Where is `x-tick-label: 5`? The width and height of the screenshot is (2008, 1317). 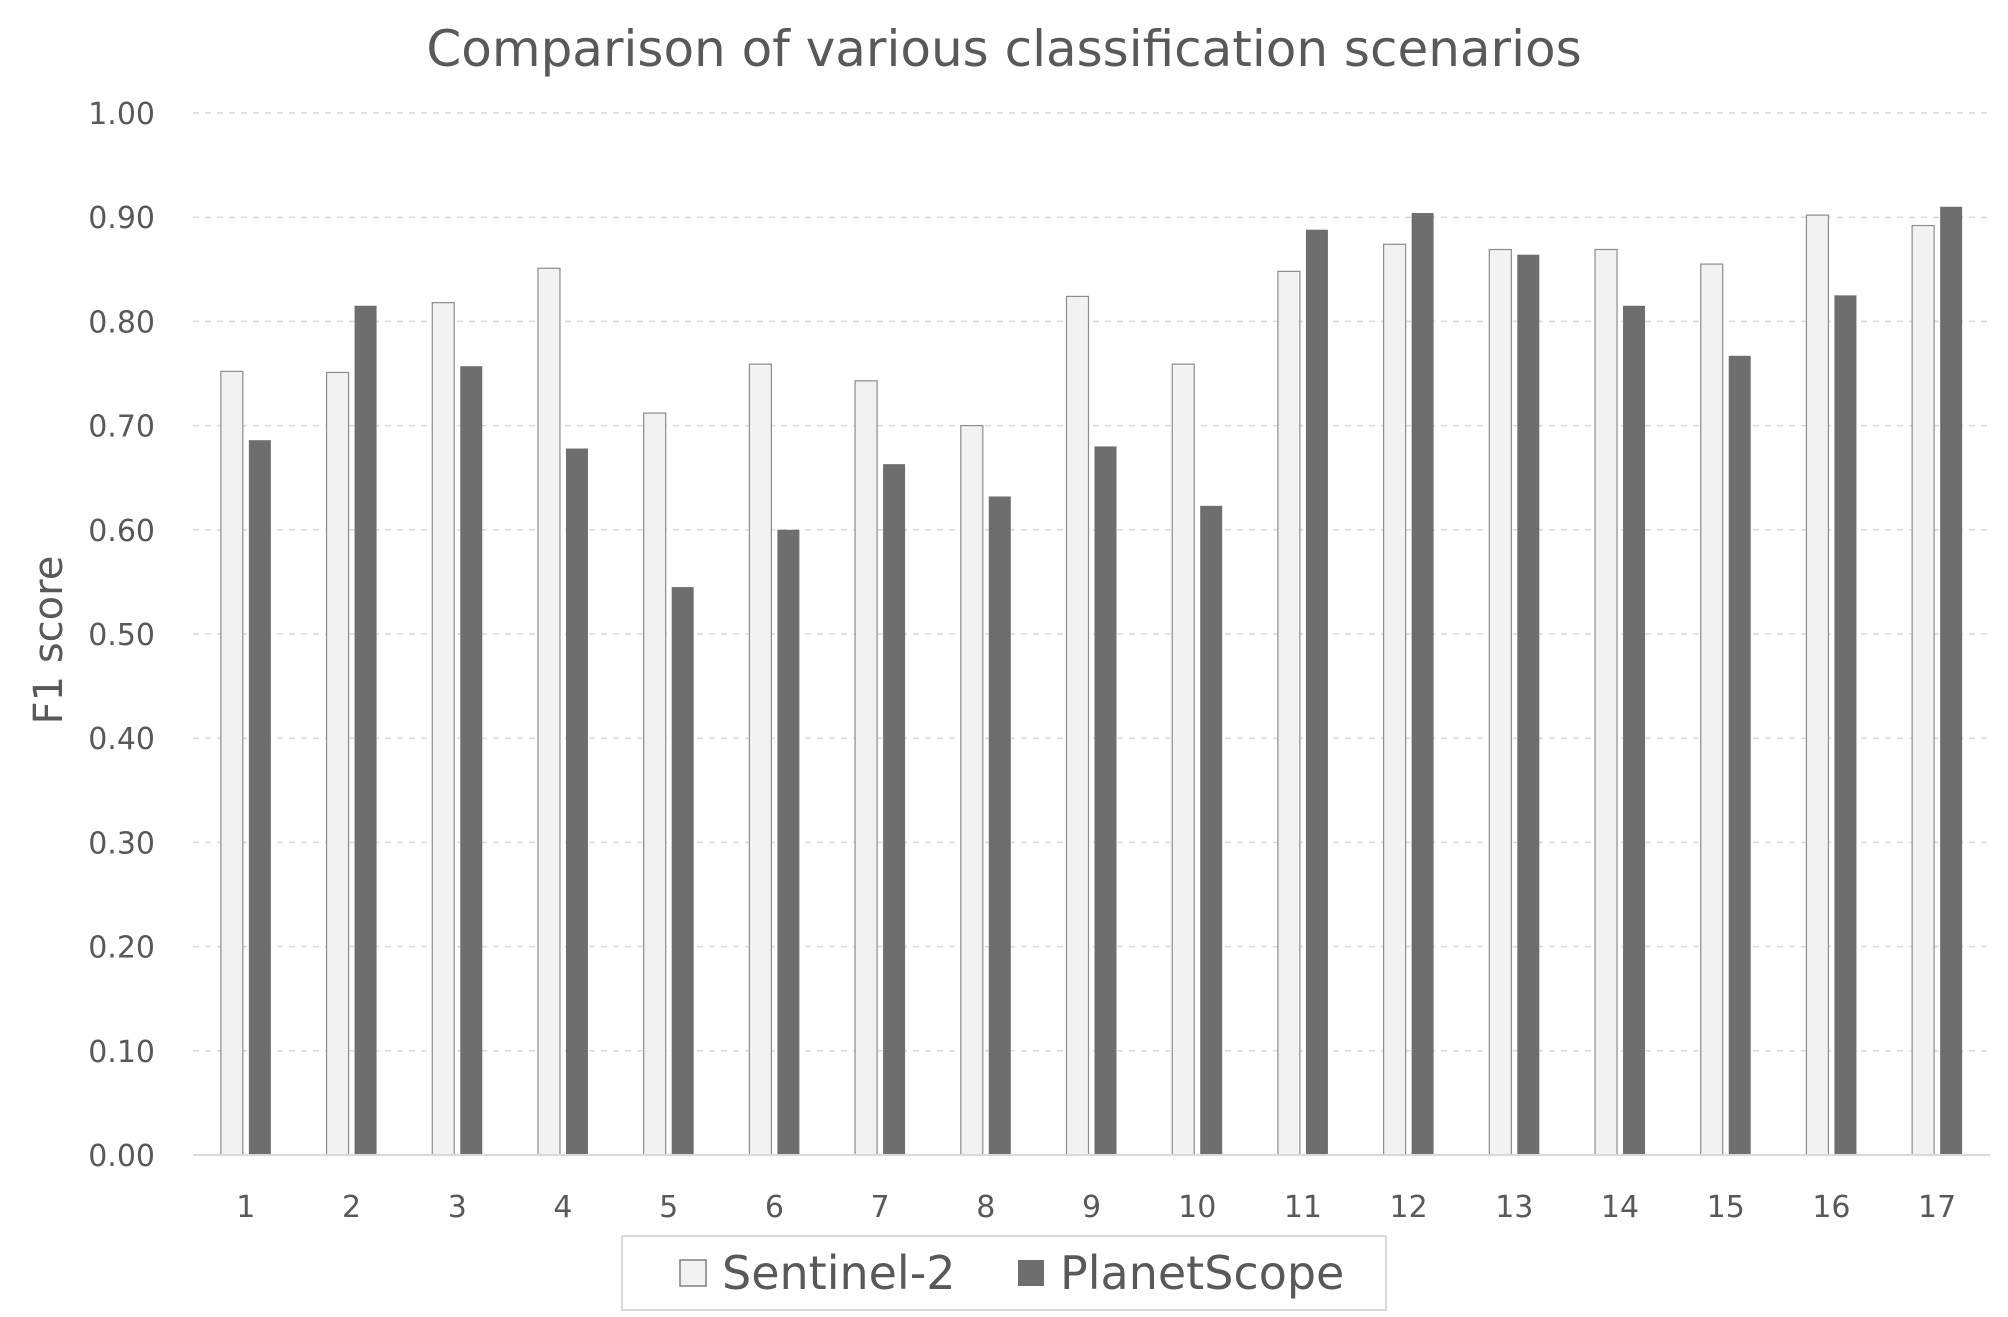
x-tick-label: 5 is located at coordinates (668, 1207).